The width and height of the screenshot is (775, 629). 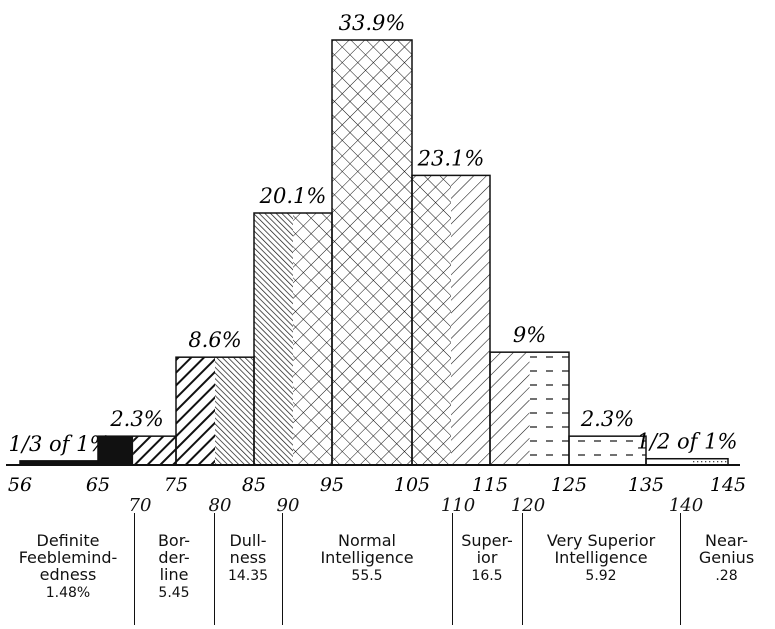 What do you see at coordinates (136, 419) in the screenshot?
I see `bar-label-65-75: 2.3%` at bounding box center [136, 419].